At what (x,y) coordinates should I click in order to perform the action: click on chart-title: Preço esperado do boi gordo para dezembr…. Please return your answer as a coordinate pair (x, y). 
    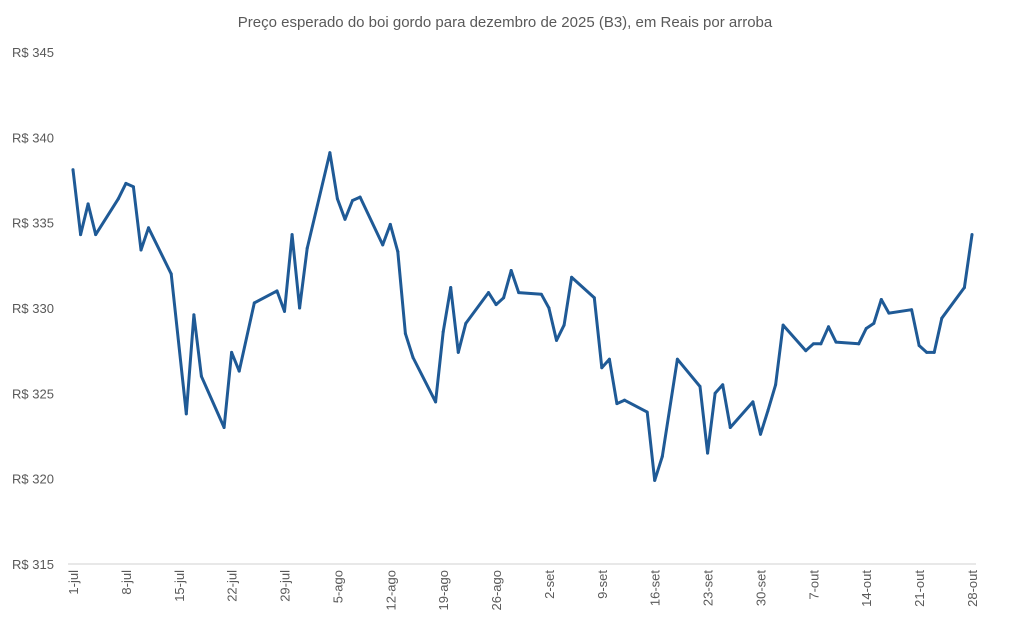
    Looking at the image, I should click on (505, 22).